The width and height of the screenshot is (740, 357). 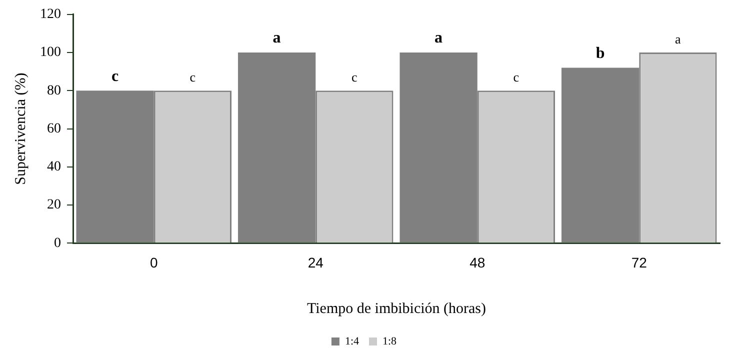 What do you see at coordinates (478, 262) in the screenshot?
I see `x-tick-label: 48` at bounding box center [478, 262].